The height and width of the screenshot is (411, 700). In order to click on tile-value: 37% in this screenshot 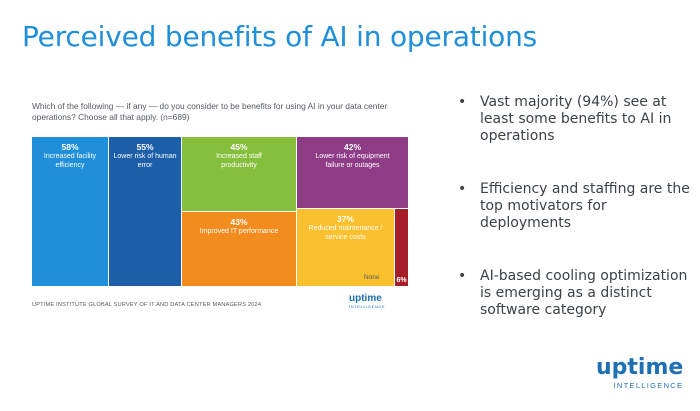, I will do `click(345, 219)`.